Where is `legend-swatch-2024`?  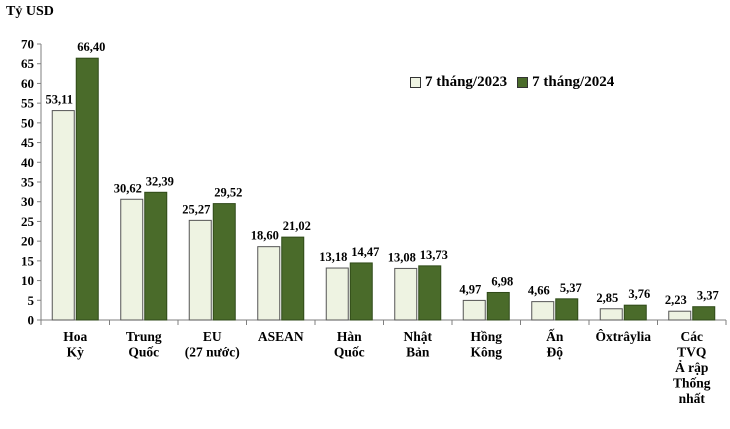
legend-swatch-2024 is located at coordinates (523, 82).